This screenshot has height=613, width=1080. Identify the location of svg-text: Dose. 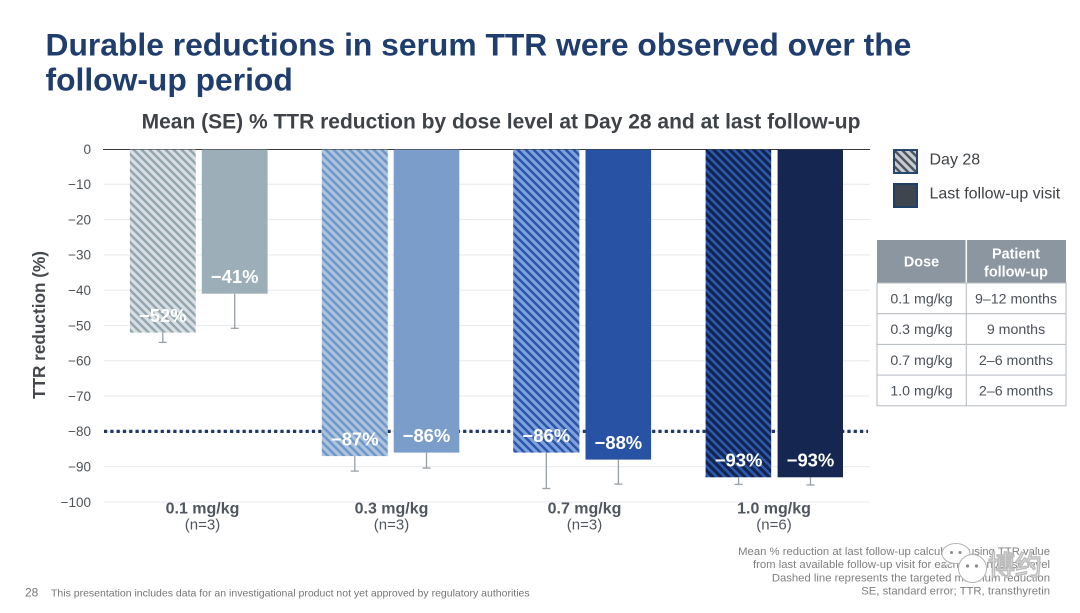
(921, 263).